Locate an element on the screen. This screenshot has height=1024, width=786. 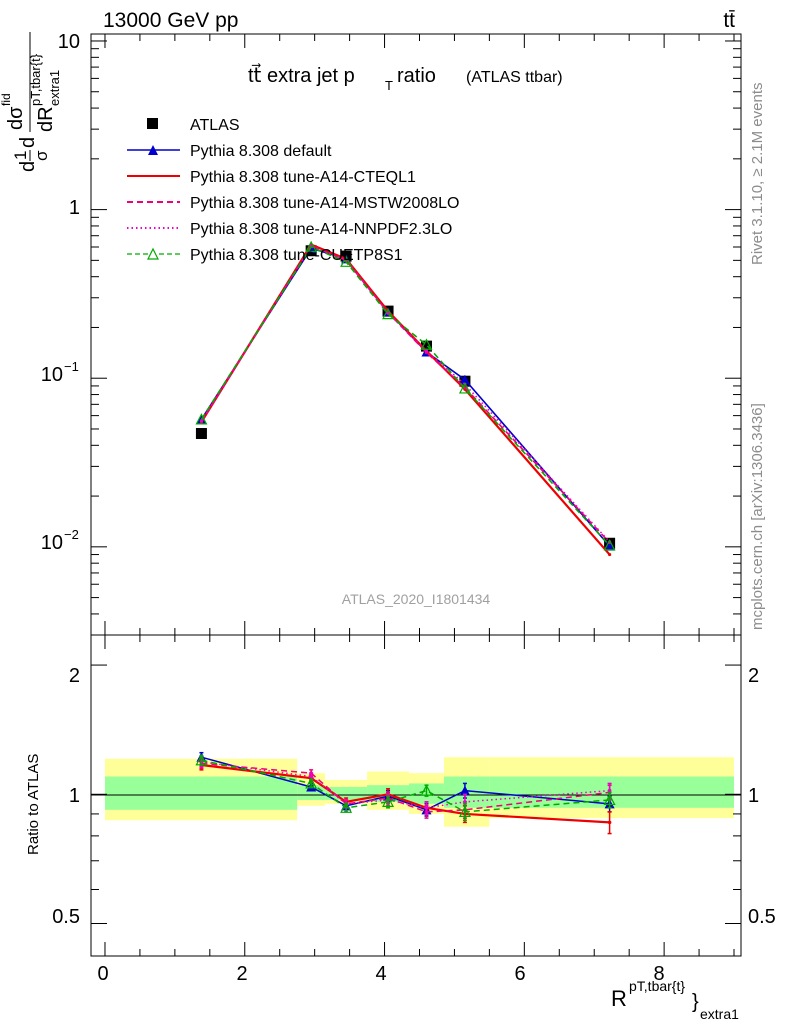
y-label-dr: dR is located at coordinates (46, 119).